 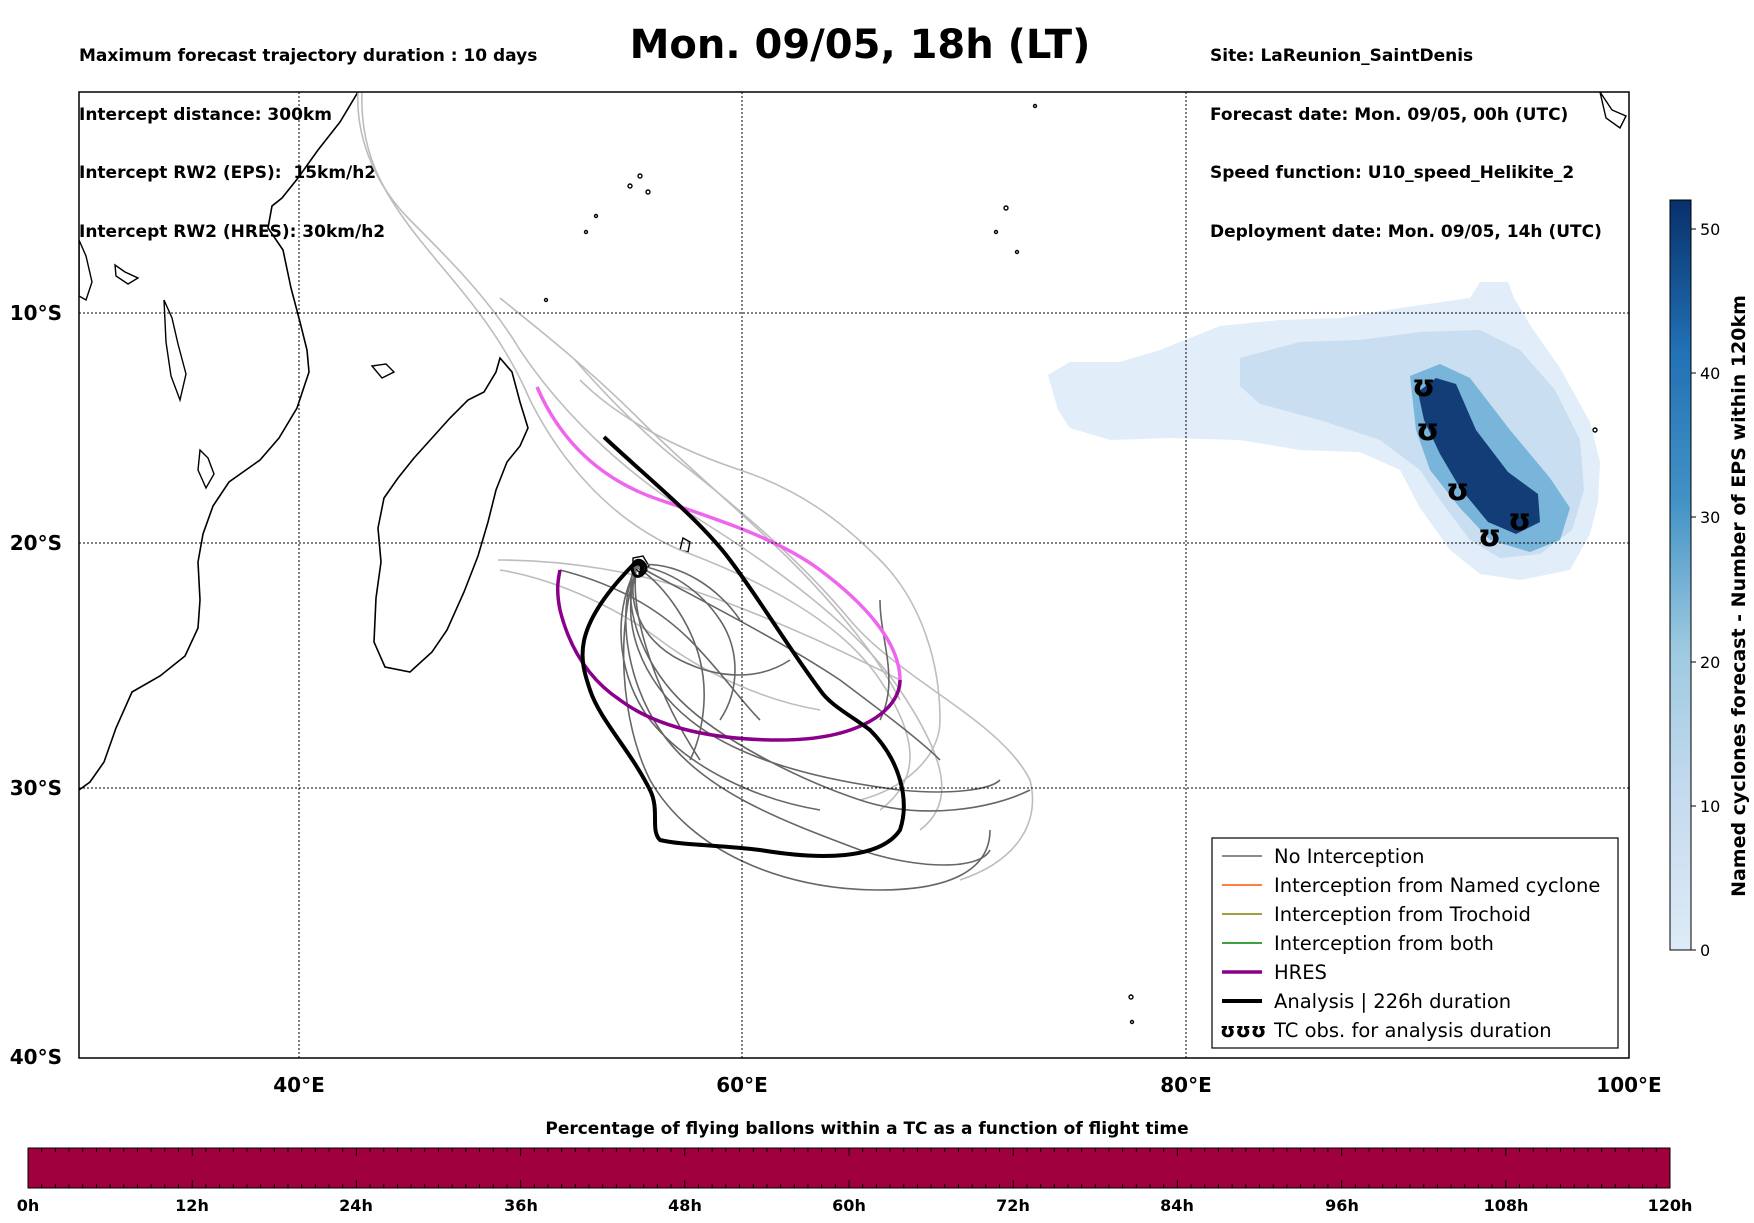 What do you see at coordinates (1670, 1205) in the screenshot?
I see `flight-time-tick-label: 120h` at bounding box center [1670, 1205].